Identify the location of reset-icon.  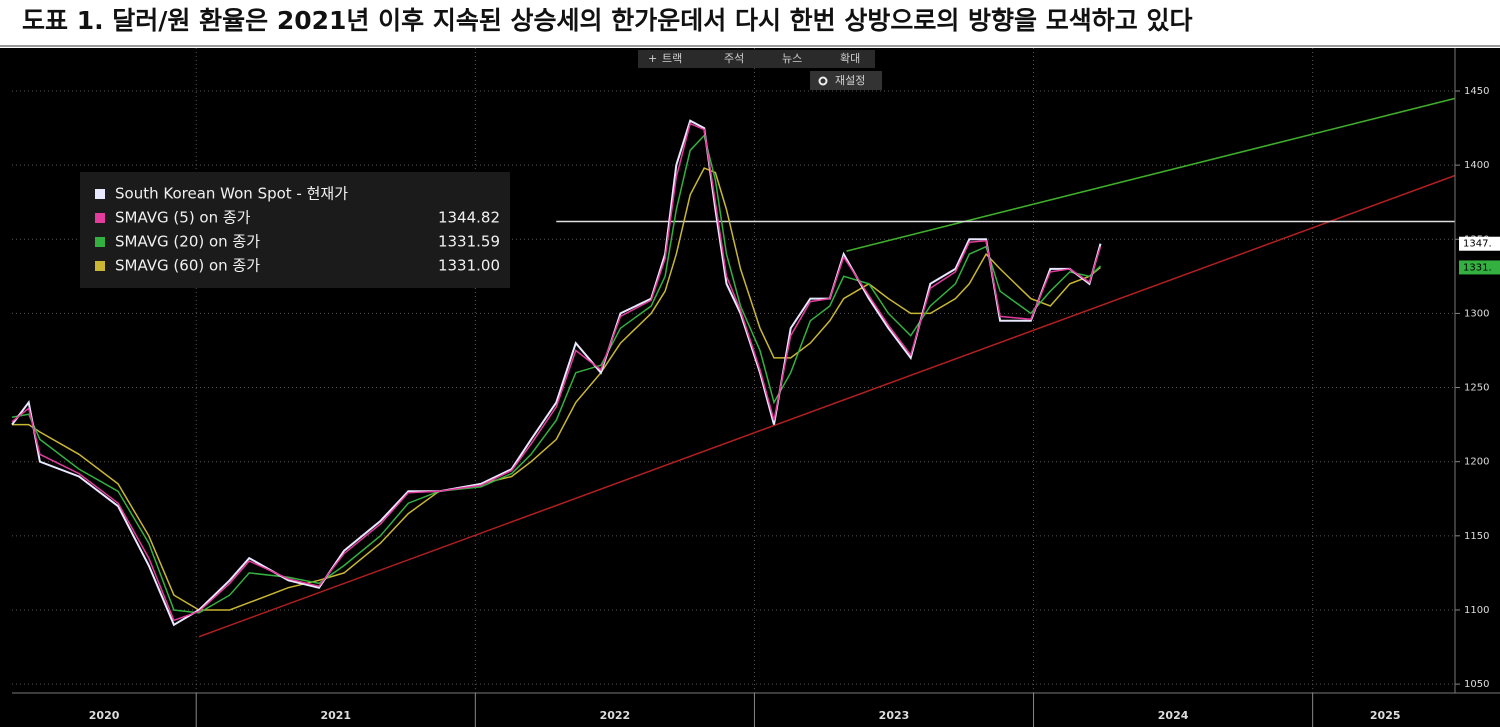
(823, 81).